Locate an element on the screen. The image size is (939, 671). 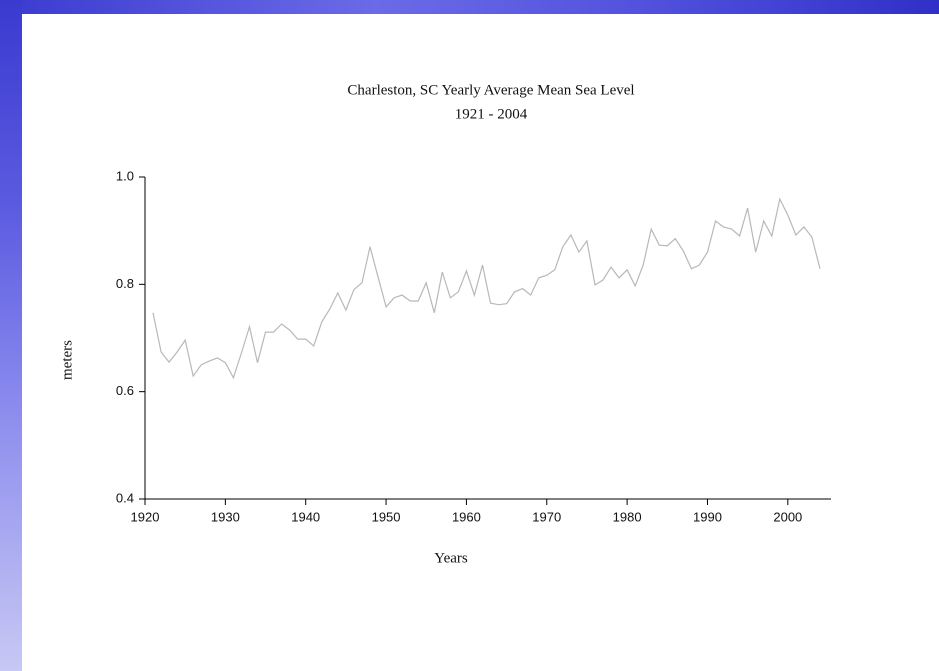
chart-subtitle: 1921 - 2004 is located at coordinates (491, 114).